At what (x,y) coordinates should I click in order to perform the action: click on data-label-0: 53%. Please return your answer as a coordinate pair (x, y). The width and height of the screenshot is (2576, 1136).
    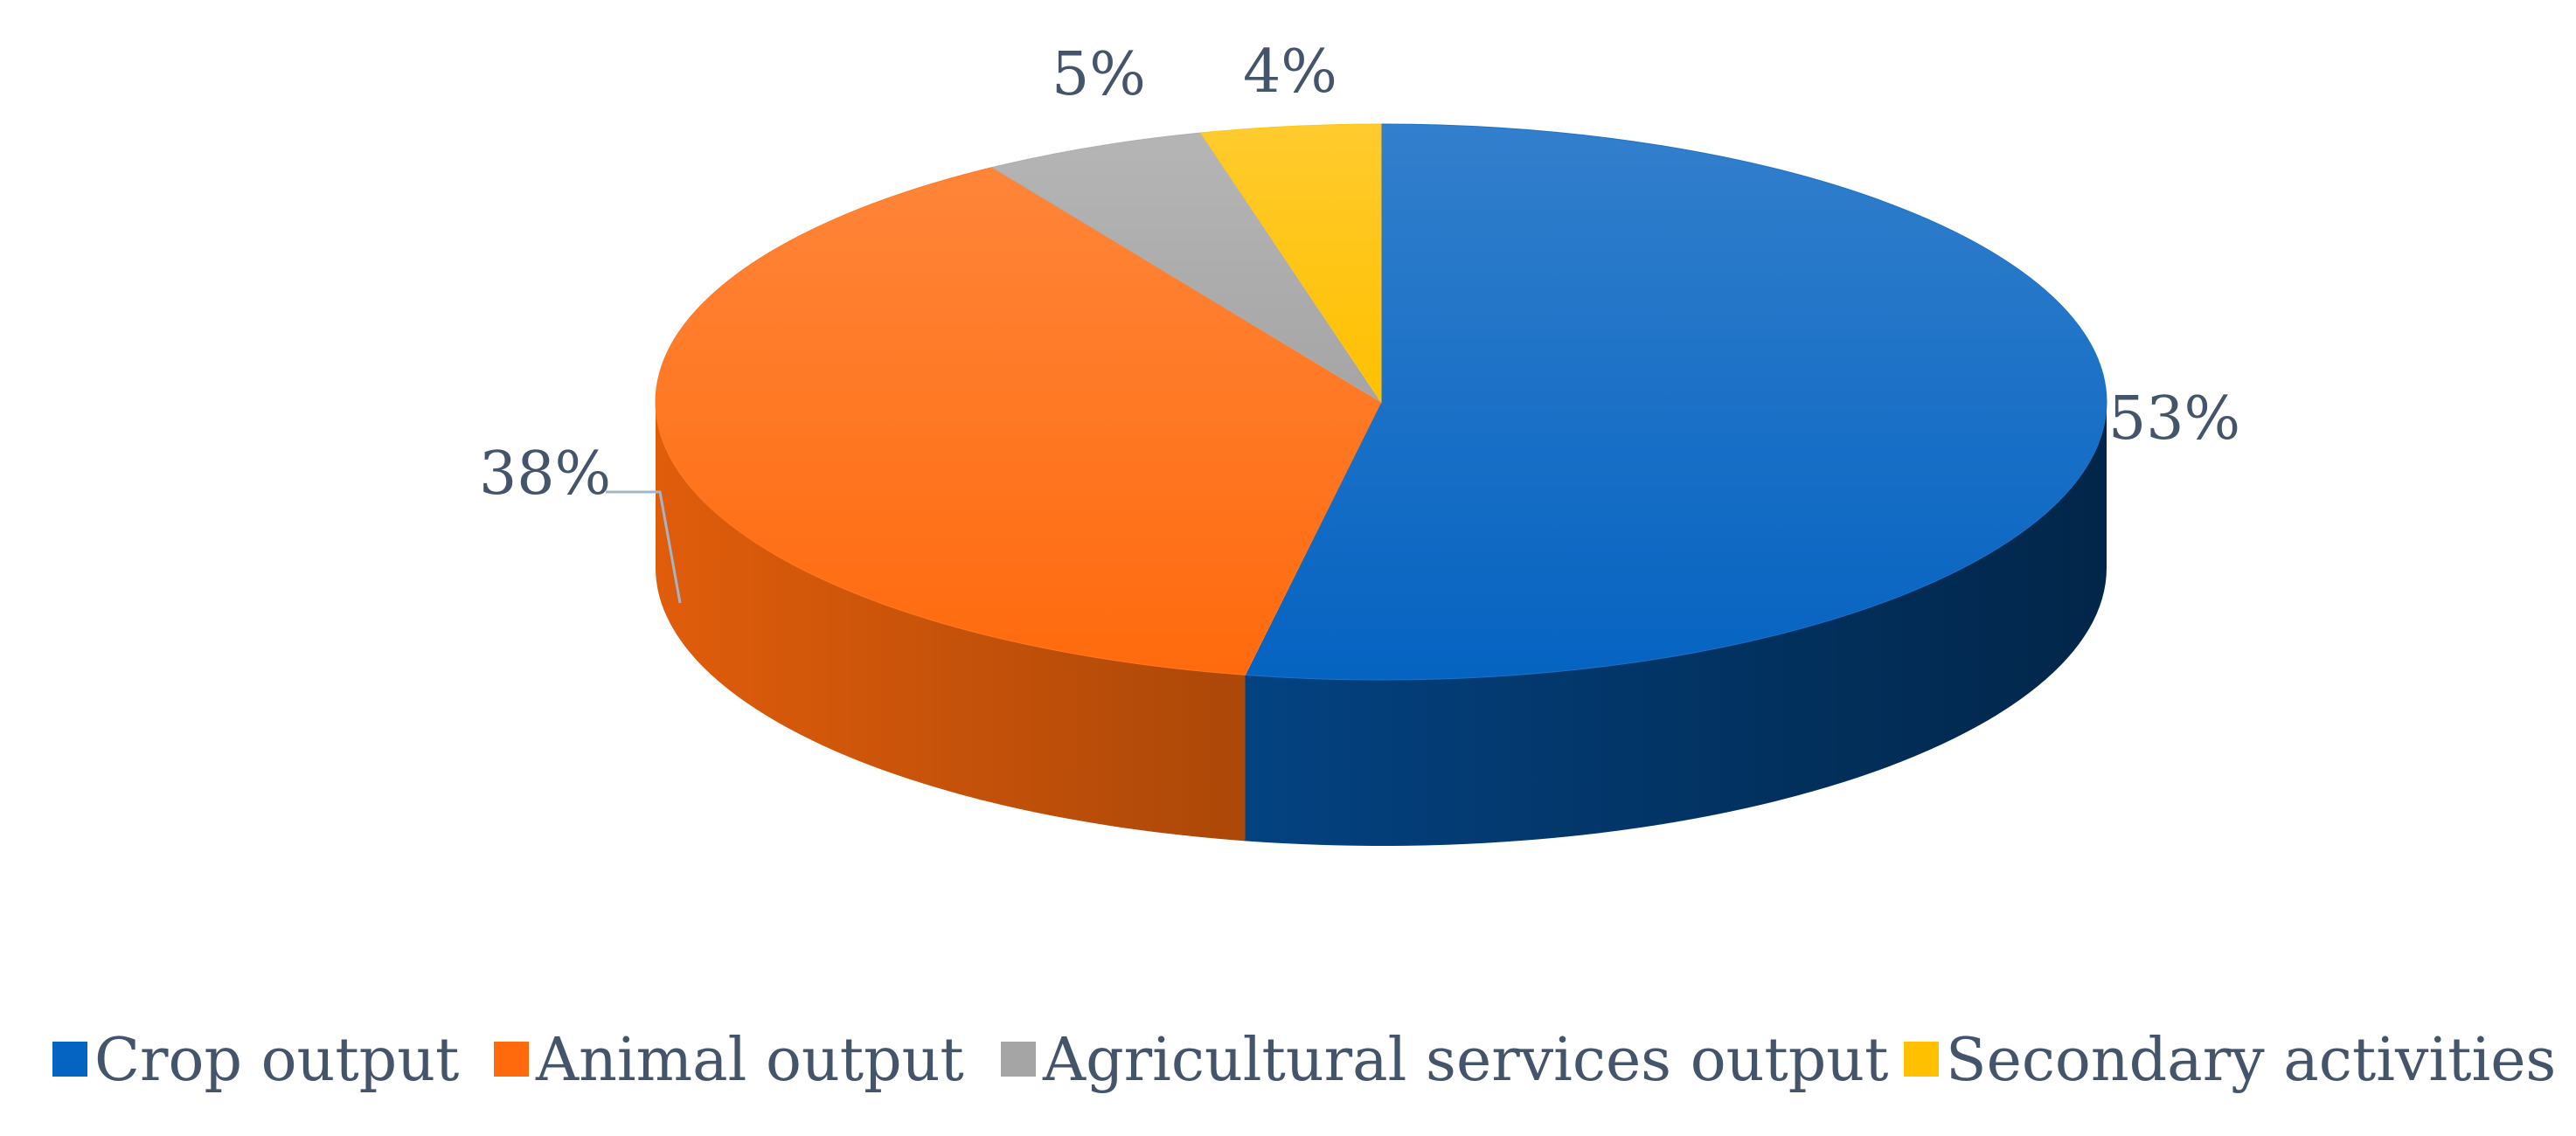
    Looking at the image, I should click on (2174, 419).